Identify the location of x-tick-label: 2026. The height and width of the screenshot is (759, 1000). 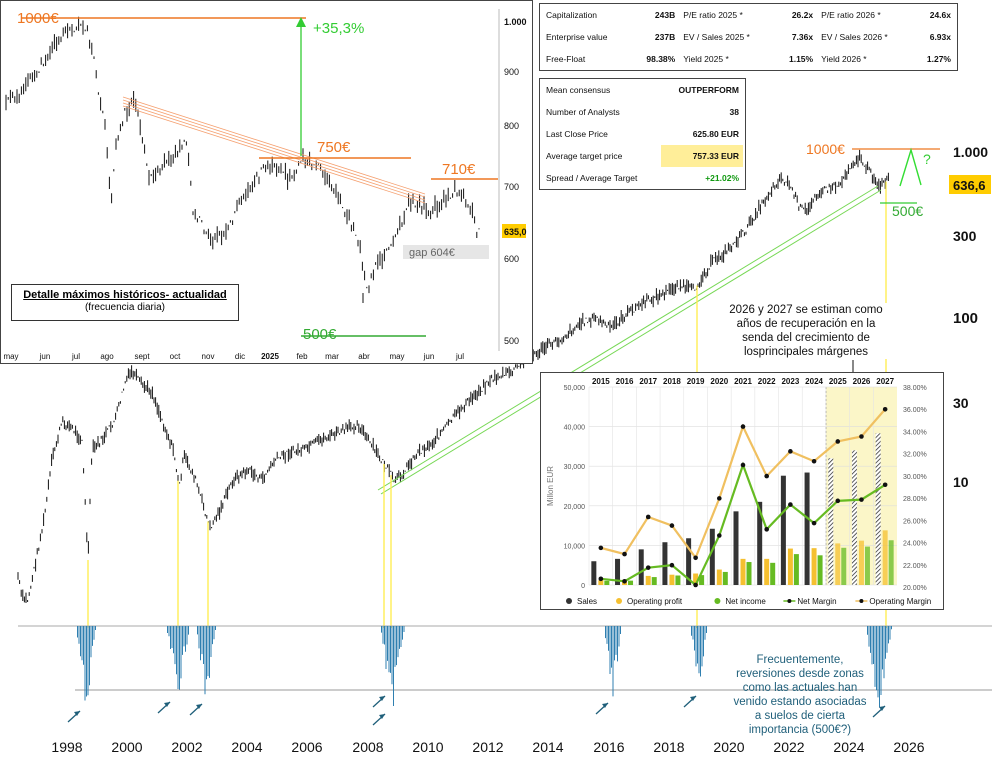
(908, 747).